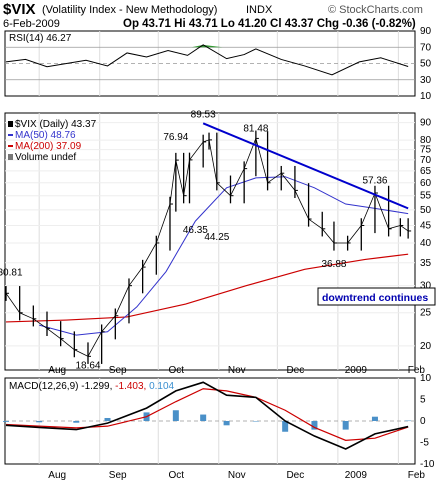 The height and width of the screenshot is (483, 441). I want to click on price-tick-label: 70, so click(426, 160).